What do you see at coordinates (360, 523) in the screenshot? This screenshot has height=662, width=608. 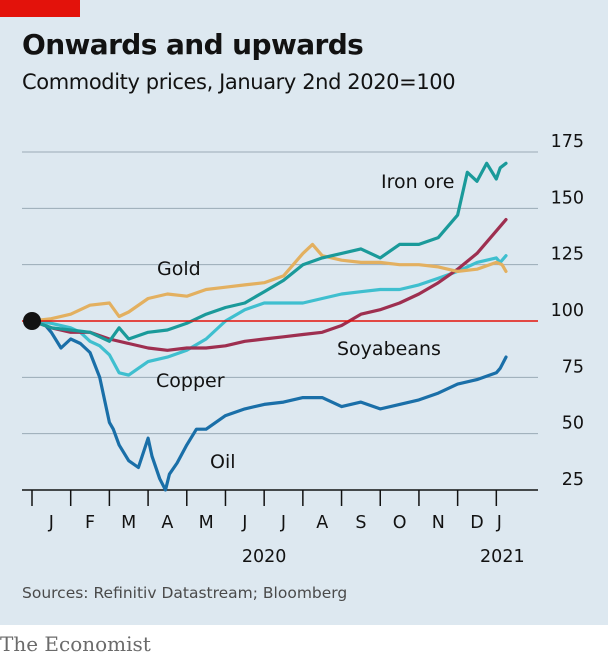 I see `x-month-label-8: S` at bounding box center [360, 523].